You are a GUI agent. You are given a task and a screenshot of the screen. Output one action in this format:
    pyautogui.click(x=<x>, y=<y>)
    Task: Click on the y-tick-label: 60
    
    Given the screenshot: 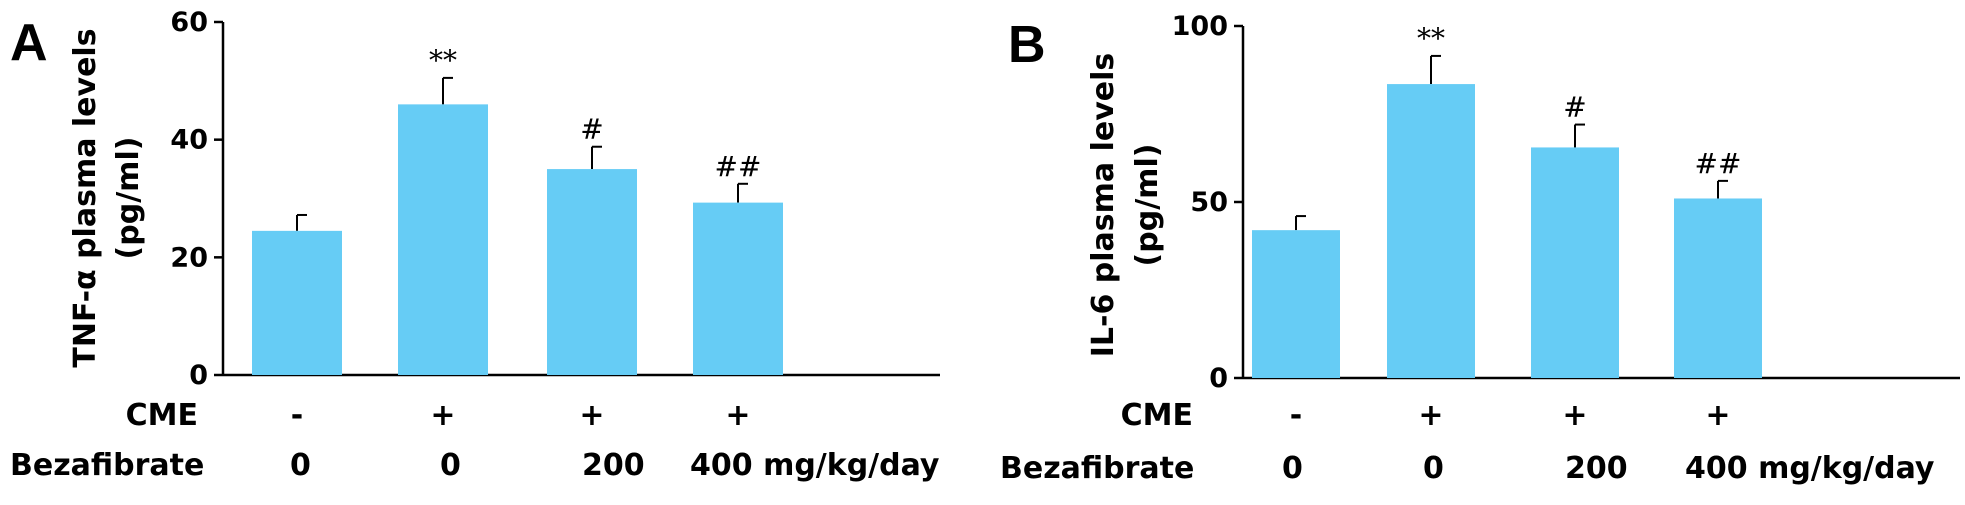 What is the action you would take?
    pyautogui.click(x=189, y=22)
    